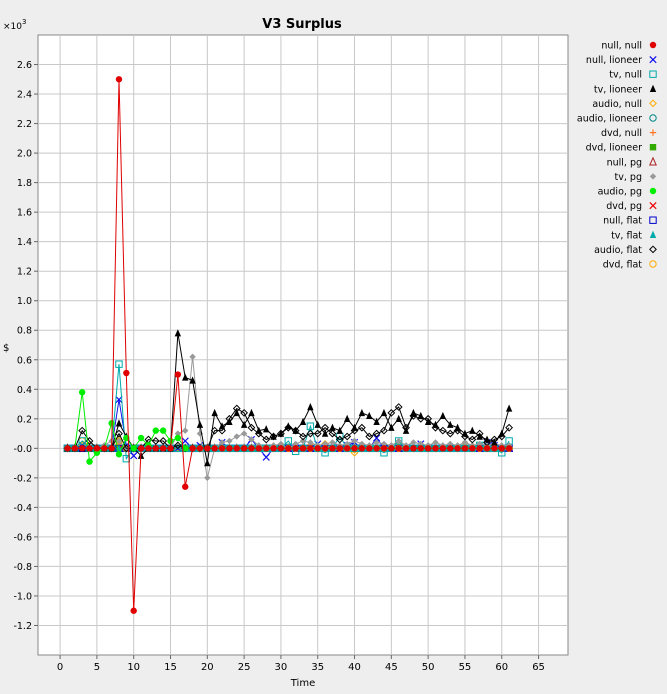 This screenshot has height=694, width=667. What do you see at coordinates (622, 221) in the screenshot?
I see `legend-label: null, flat` at bounding box center [622, 221].